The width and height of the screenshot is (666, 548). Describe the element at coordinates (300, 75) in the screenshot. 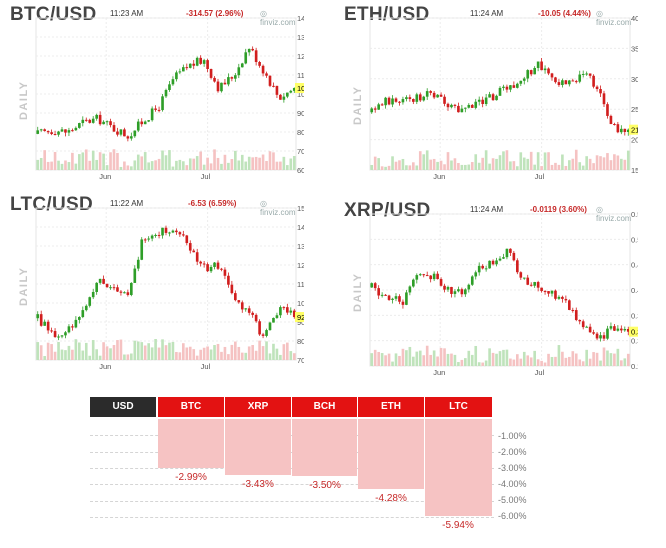

I see `y-tick-label: 11000.0` at that location.